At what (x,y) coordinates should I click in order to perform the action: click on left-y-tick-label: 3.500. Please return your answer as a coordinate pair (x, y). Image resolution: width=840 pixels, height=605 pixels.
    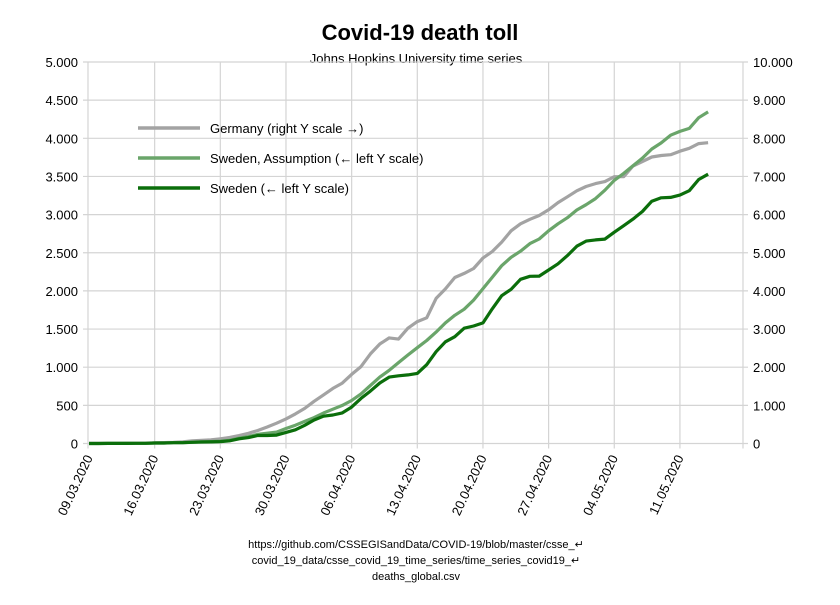
    Looking at the image, I should click on (61, 176).